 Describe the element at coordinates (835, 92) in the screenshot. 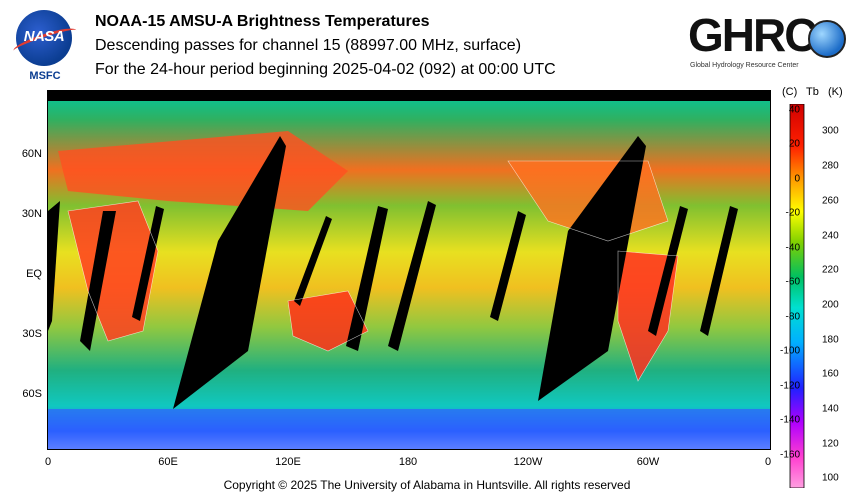

I see `colorbar-header-kelvin: (K)` at that location.